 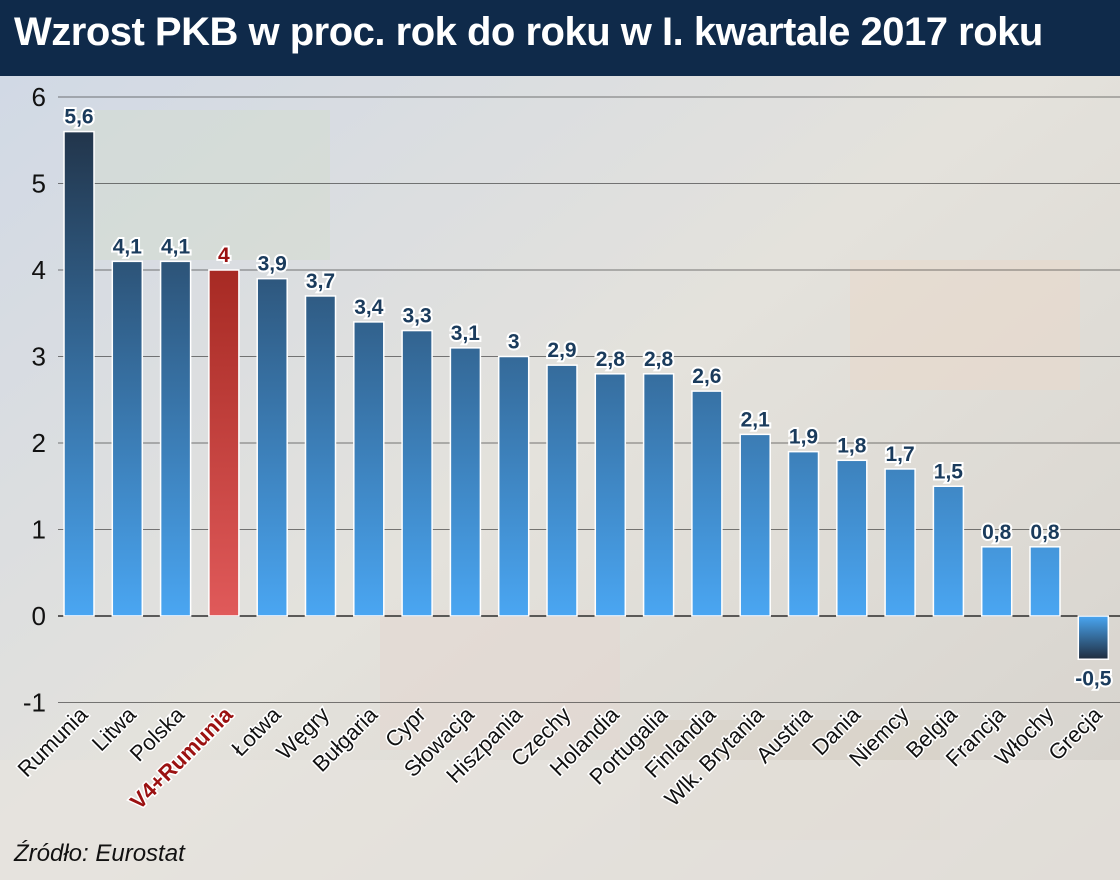 What do you see at coordinates (39, 97) in the screenshot?
I see `y-tick-label: 6` at bounding box center [39, 97].